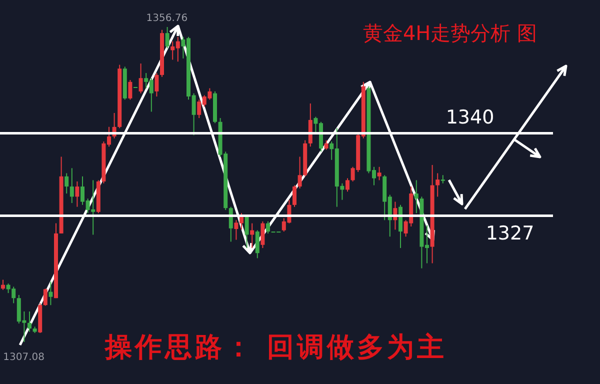 The image size is (600, 384). Describe the element at coordinates (510, 233) in the screenshot. I see `ref-line-label: 1327` at that location.